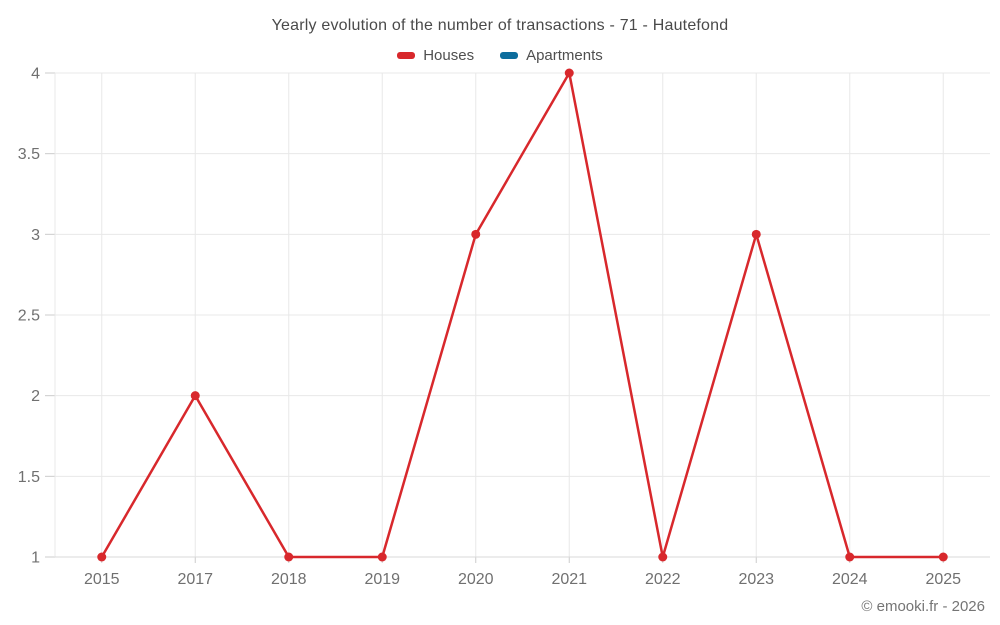 The height and width of the screenshot is (625, 1000). I want to click on x-axis-label: 2017, so click(195, 579).